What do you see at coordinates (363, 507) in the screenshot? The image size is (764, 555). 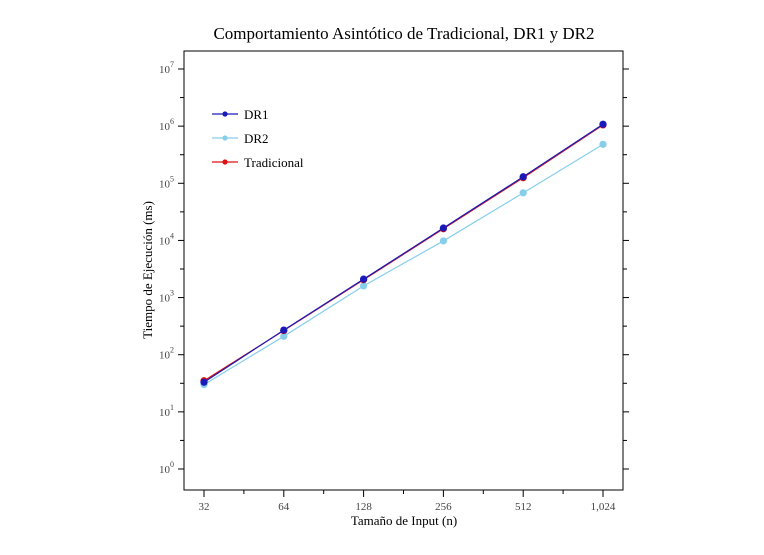 I see `x-tick-label: 128` at bounding box center [363, 507].